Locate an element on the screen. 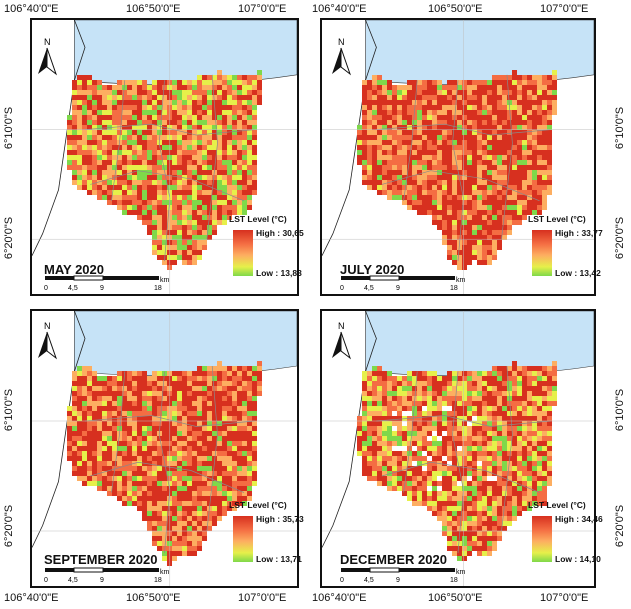 The width and height of the screenshot is (631, 609). north-arrow-may: N is located at coordinates (47, 58).